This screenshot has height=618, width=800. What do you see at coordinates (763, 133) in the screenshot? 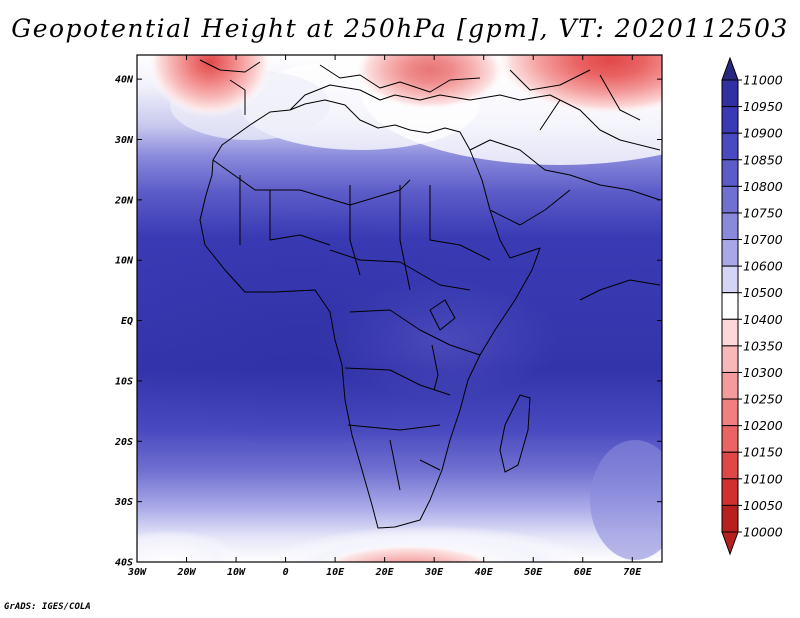
I see `colorbar-label: 10900` at bounding box center [763, 133].